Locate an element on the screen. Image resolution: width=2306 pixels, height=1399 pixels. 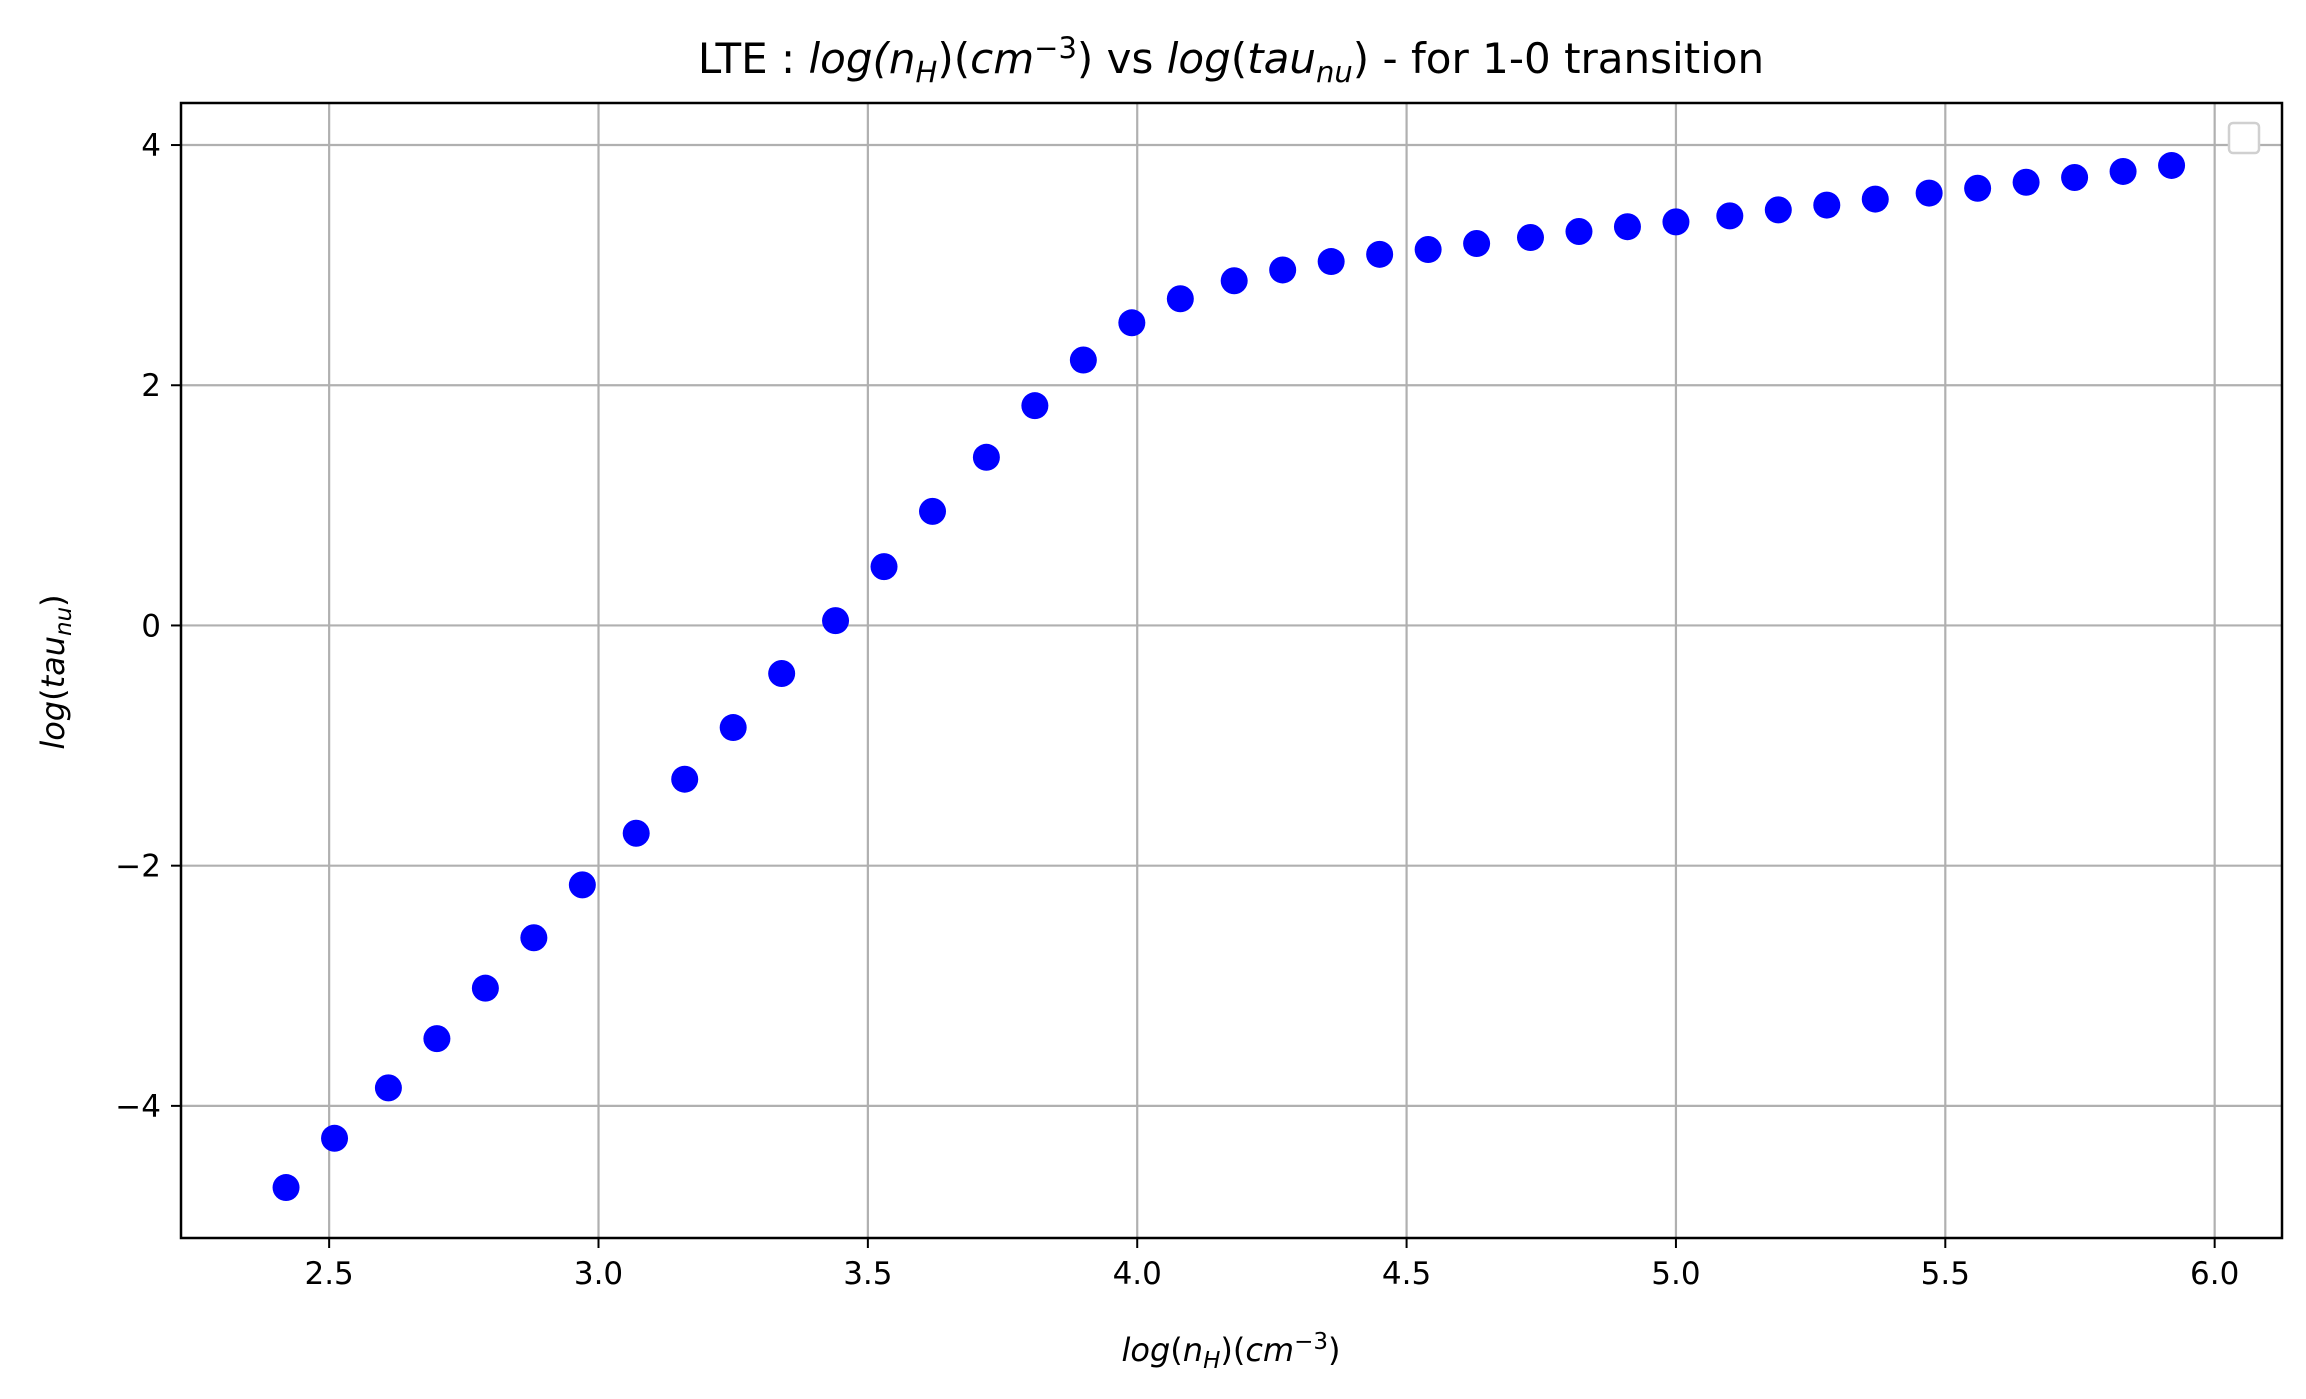
x-tick-label: 2.5 is located at coordinates (328, 1274).